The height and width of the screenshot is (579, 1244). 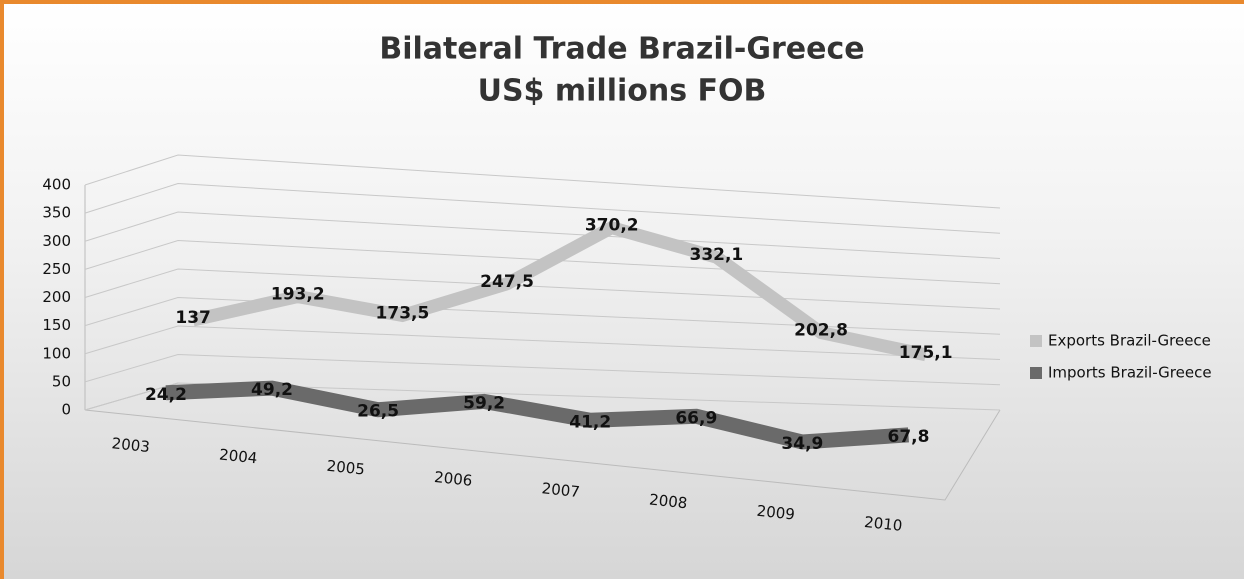 What do you see at coordinates (56, 269) in the screenshot?
I see `y-tick-label: 250` at bounding box center [56, 269].